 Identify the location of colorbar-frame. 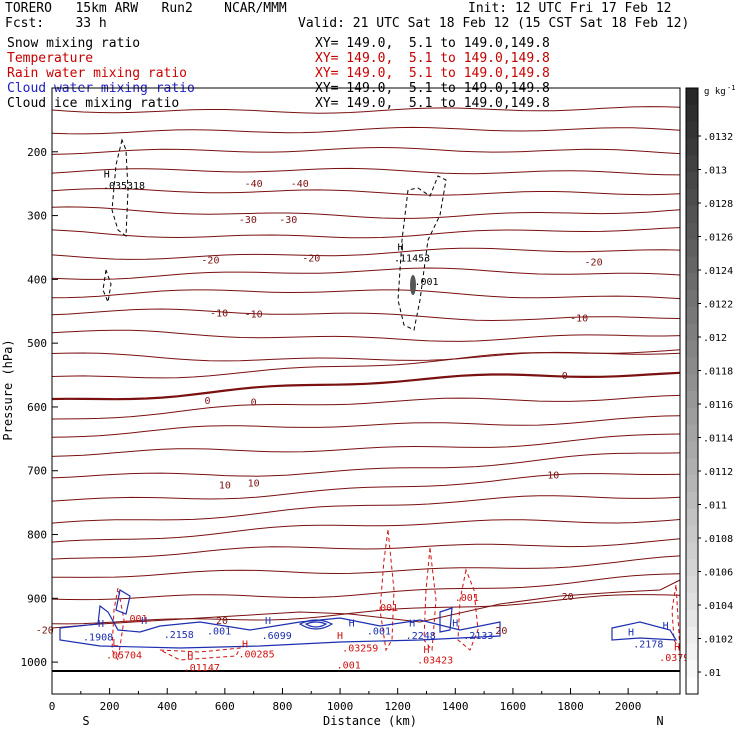
(692, 391).